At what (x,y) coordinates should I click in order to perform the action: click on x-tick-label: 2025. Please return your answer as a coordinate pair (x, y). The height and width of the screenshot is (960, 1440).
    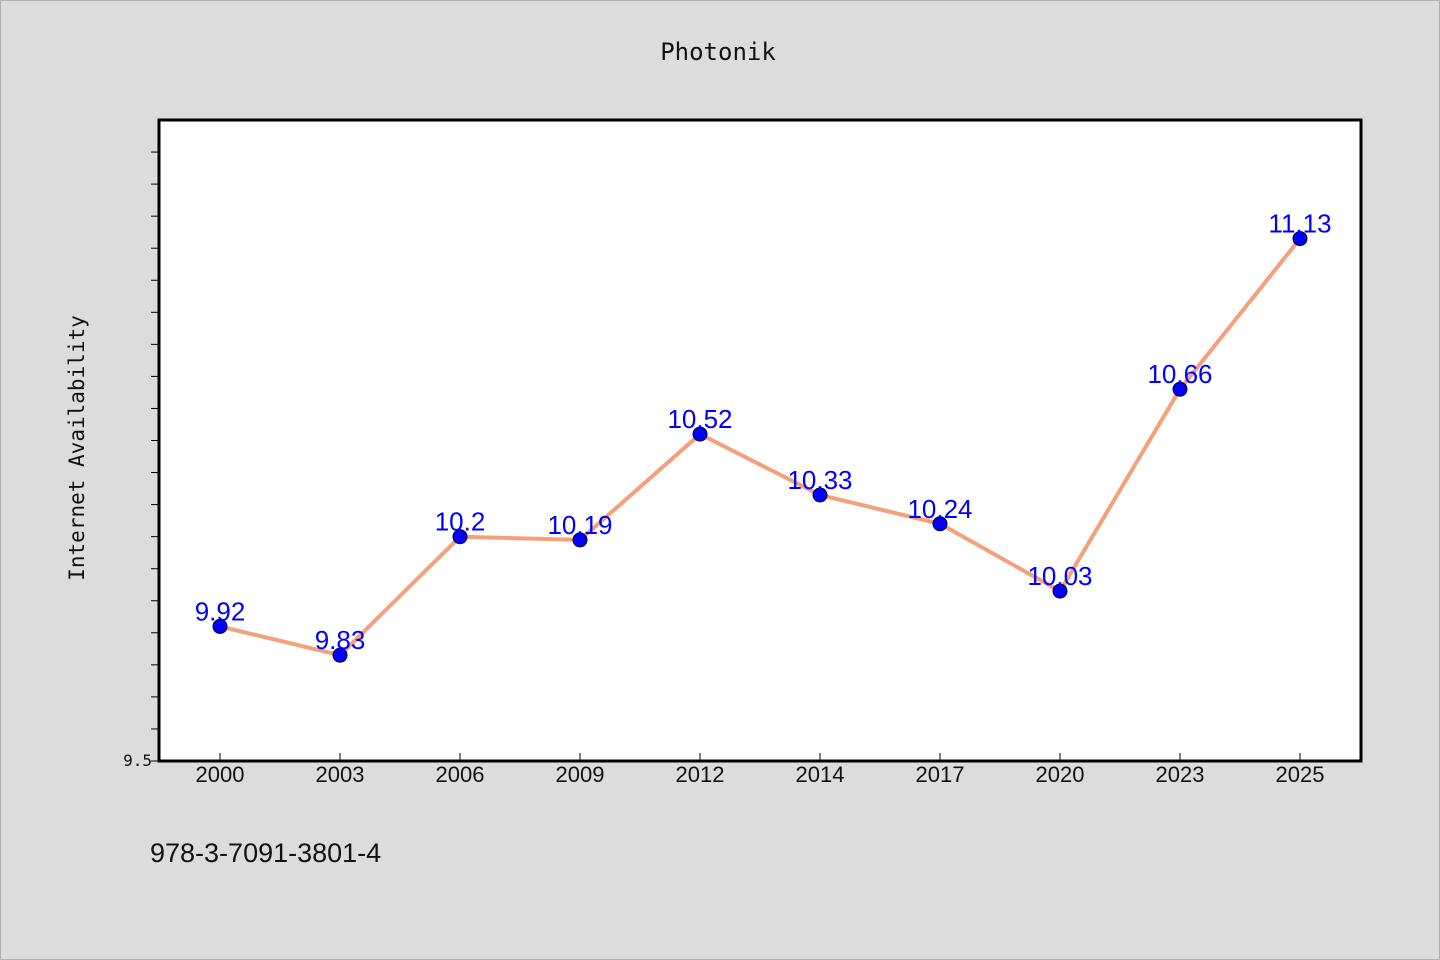
    Looking at the image, I should click on (1300, 774).